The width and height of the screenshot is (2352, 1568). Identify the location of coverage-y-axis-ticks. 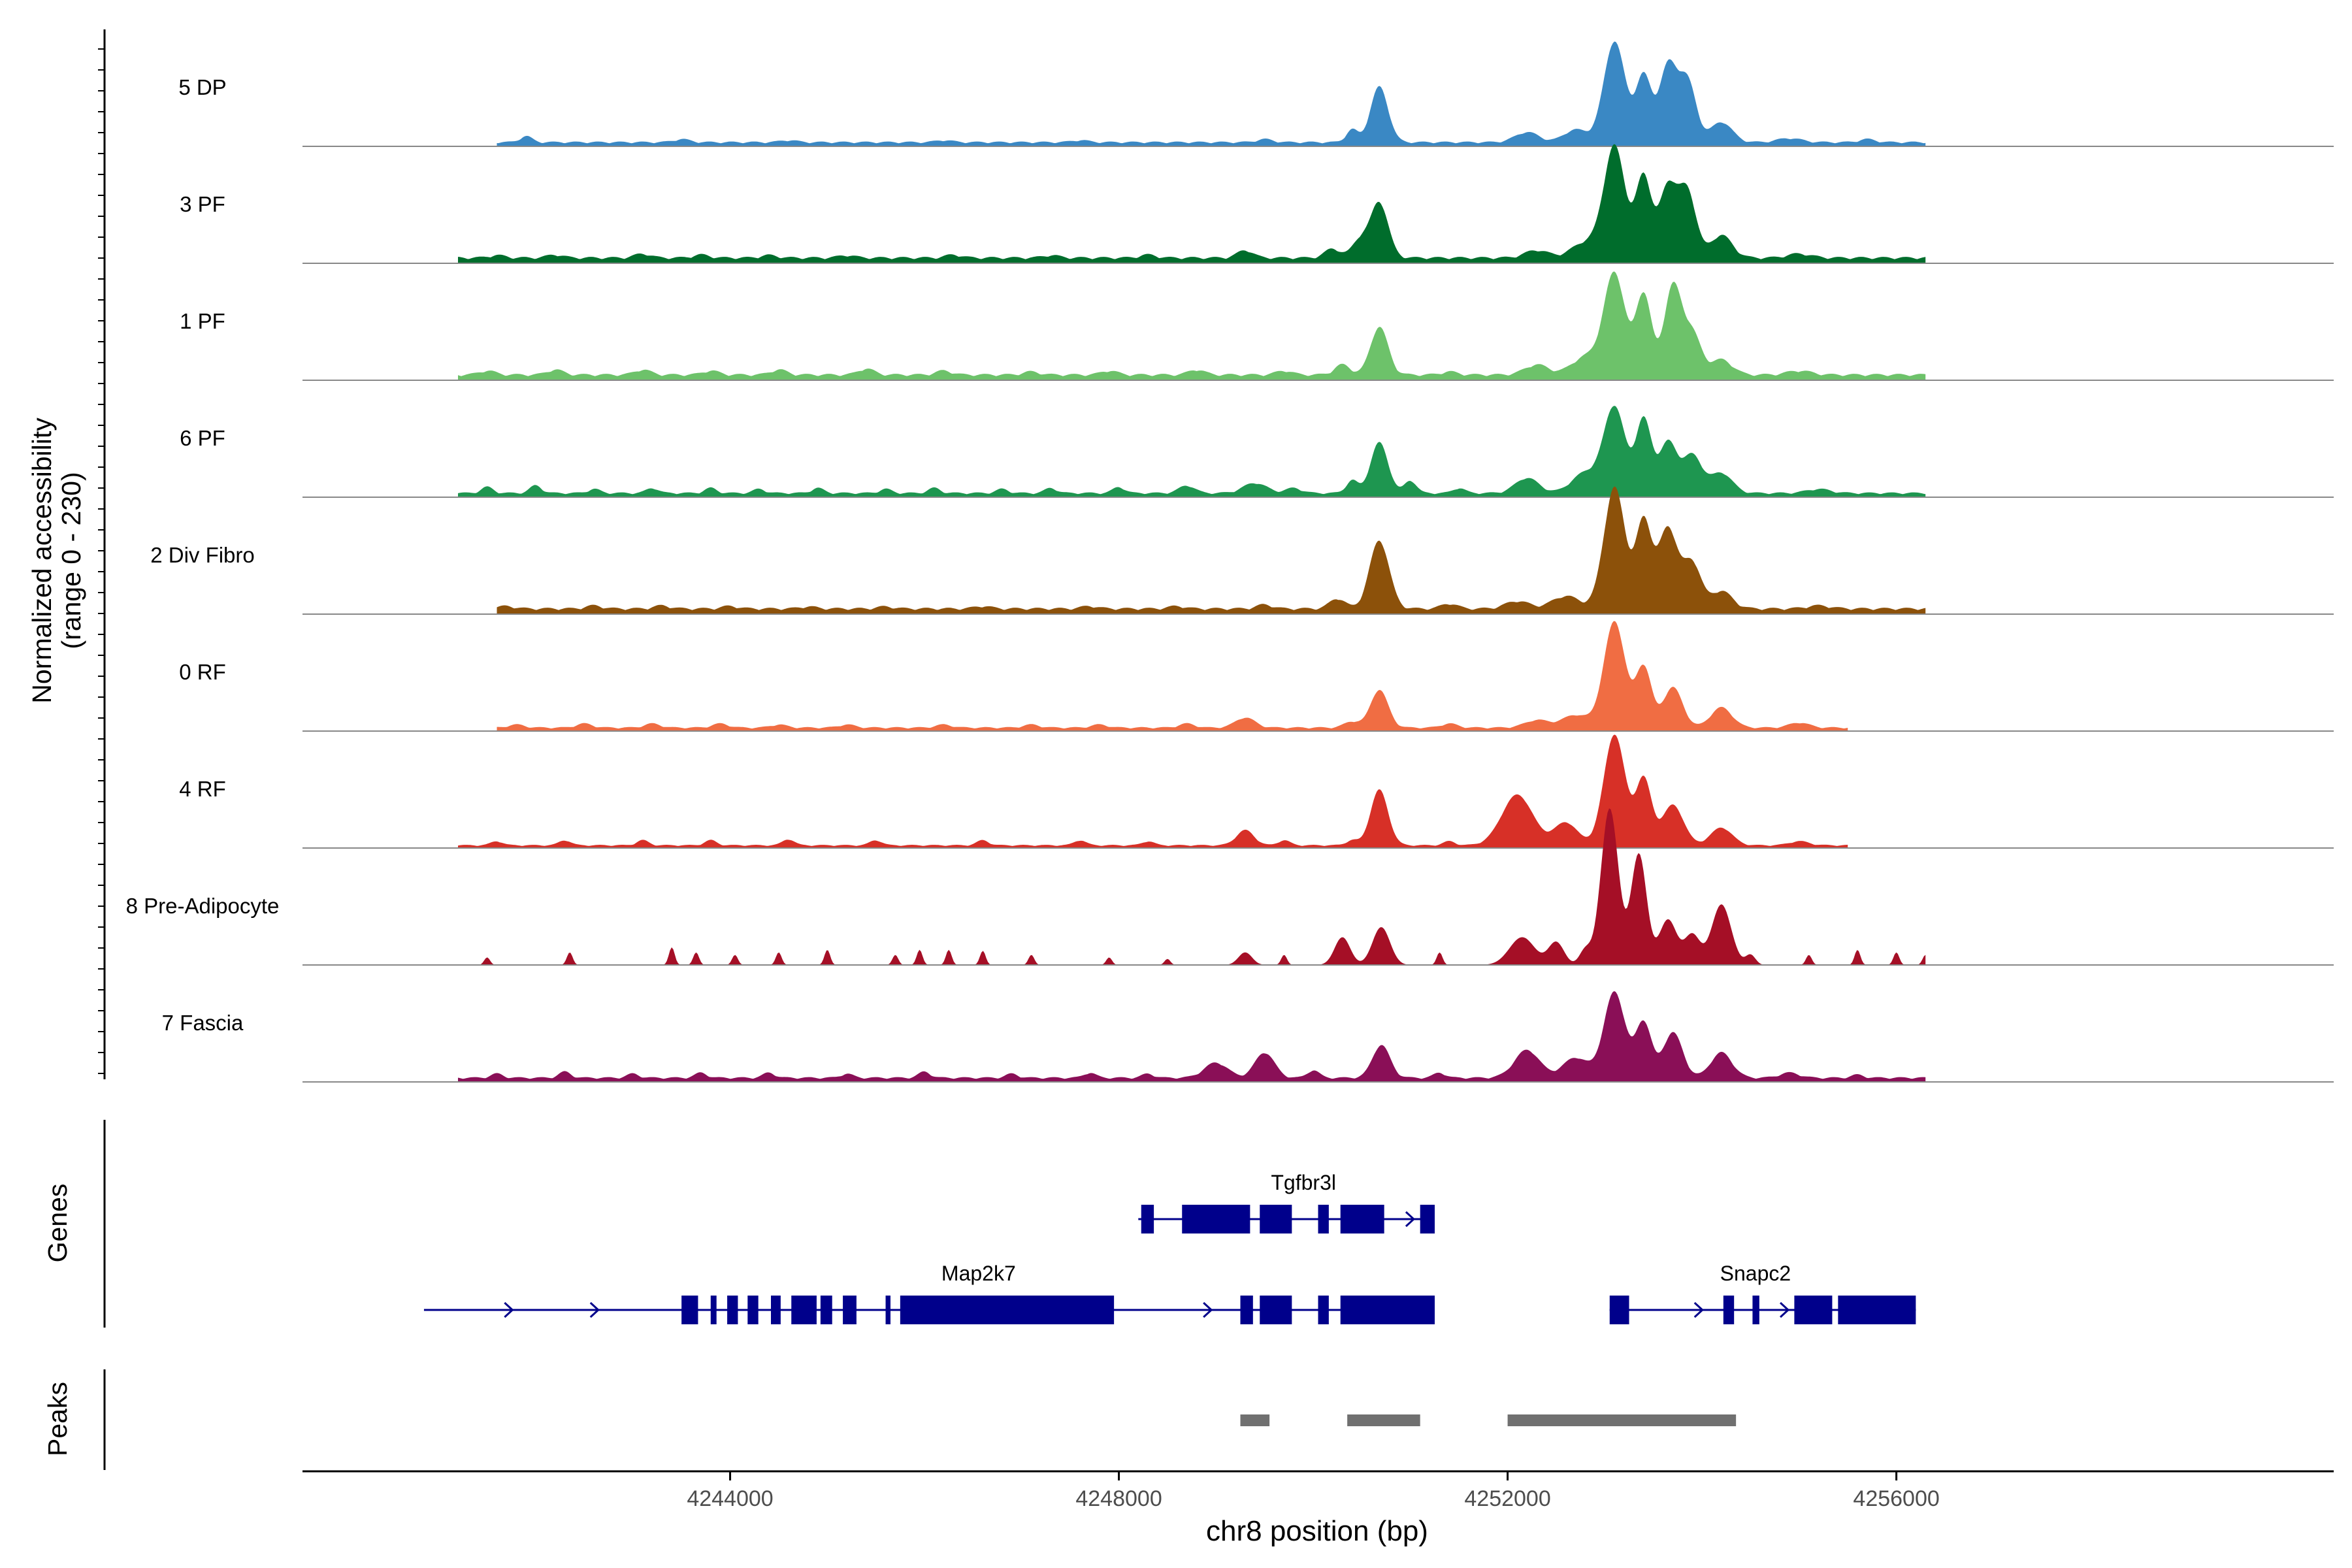
(101, 561).